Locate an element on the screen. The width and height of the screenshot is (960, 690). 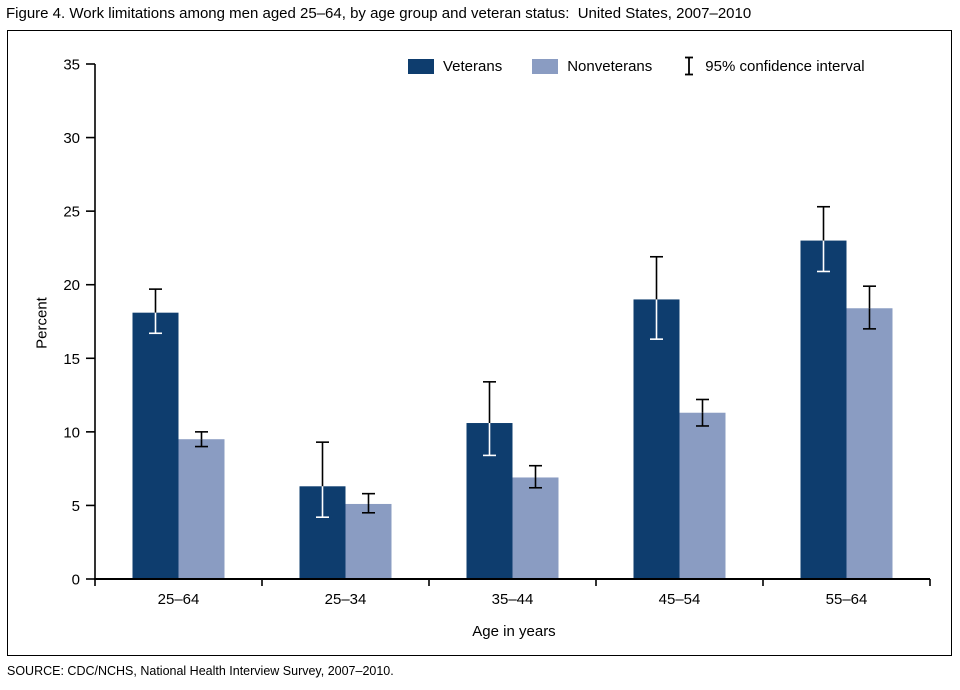
legend-item-ci: 95% confidence interval is located at coordinates (773, 66).